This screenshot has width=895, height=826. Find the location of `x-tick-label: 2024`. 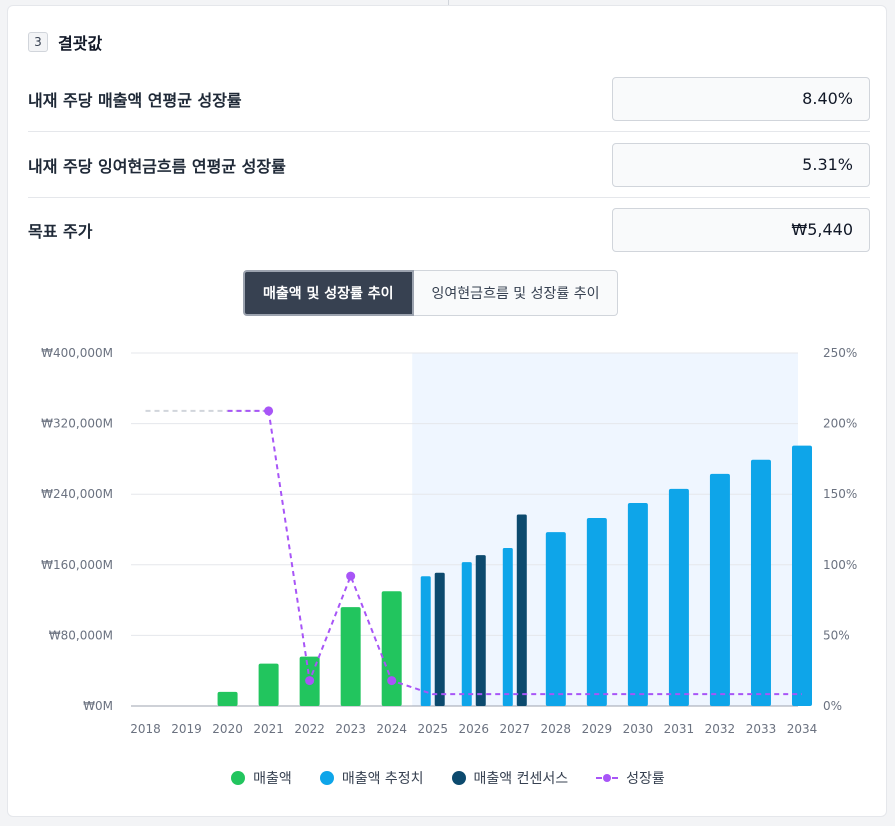

x-tick-label: 2024 is located at coordinates (391, 729).